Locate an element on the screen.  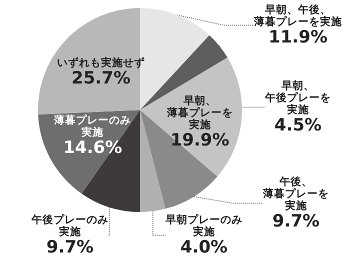
slice-label: 早朝、午後プレーを実施 is located at coordinates (297, 97).